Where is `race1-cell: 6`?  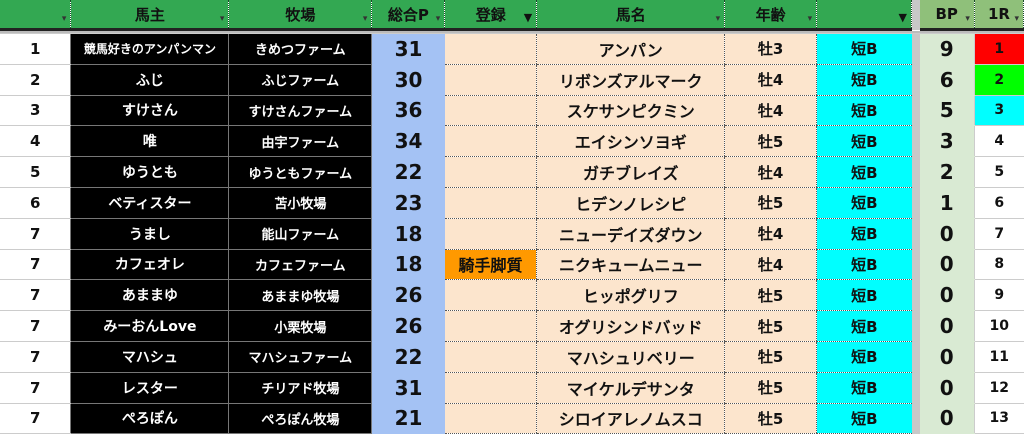 race1-cell: 6 is located at coordinates (998, 203).